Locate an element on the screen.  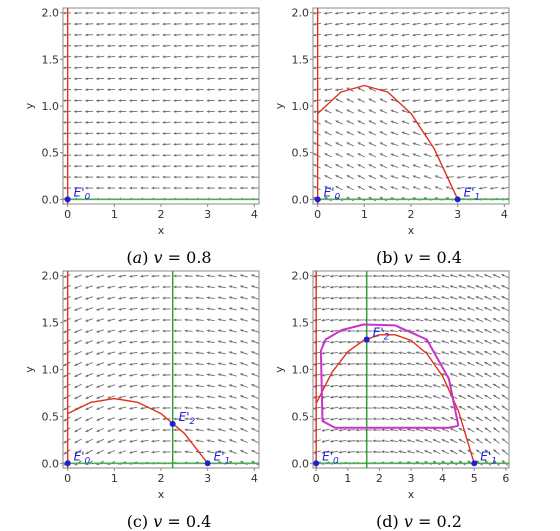
panel-caption: (c) v = 0.4 is located at coordinates (169, 521).